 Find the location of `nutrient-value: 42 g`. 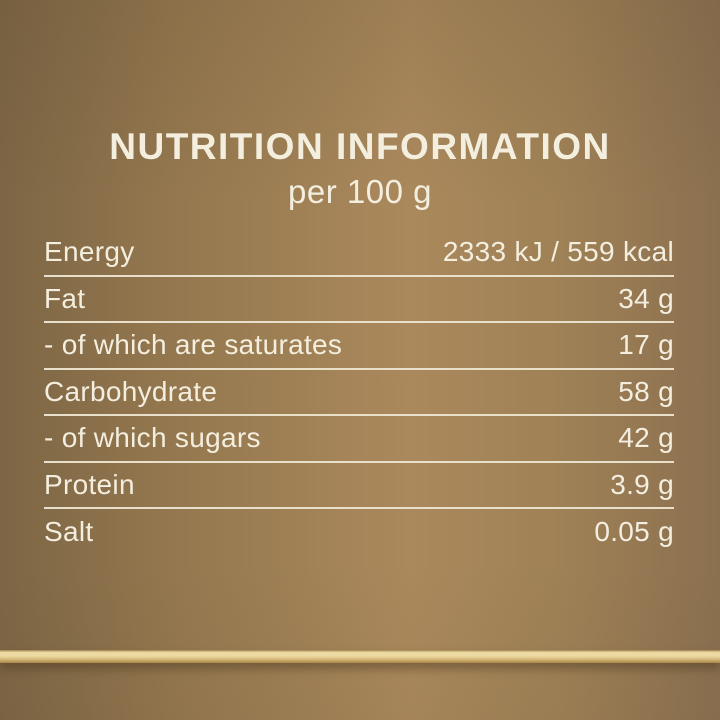

nutrient-value: 42 g is located at coordinates (646, 438).